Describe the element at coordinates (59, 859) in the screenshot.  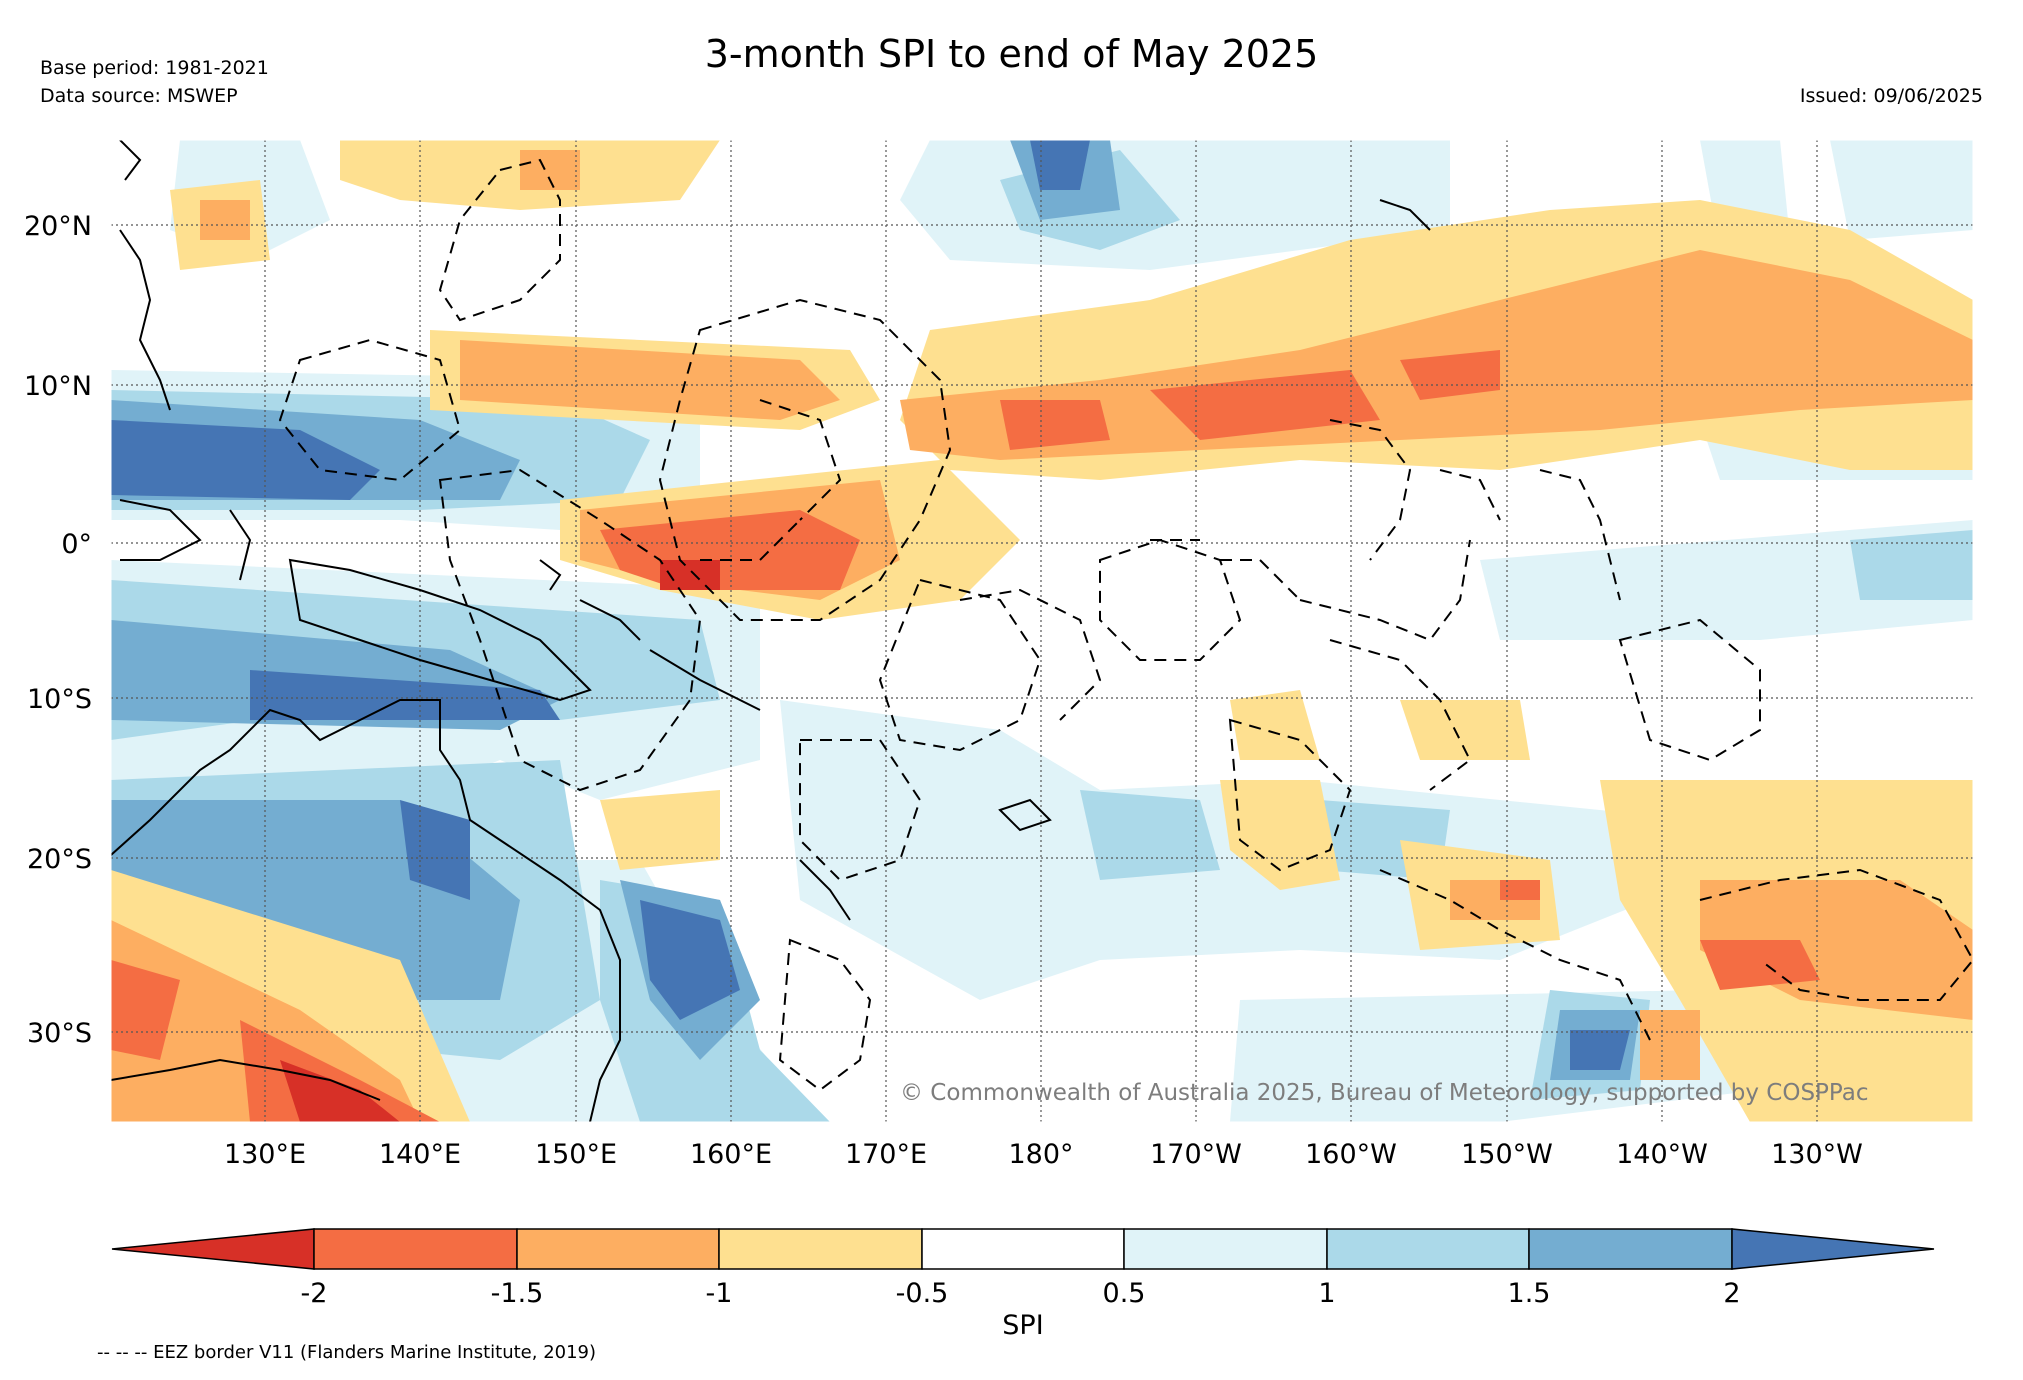
I see `lat-label-20s: 20°S` at that location.